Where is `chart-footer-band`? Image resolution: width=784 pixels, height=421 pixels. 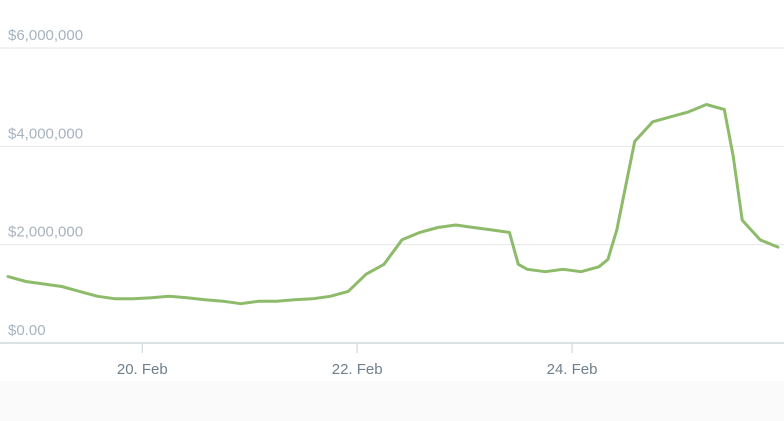
chart-footer-band is located at coordinates (392, 401).